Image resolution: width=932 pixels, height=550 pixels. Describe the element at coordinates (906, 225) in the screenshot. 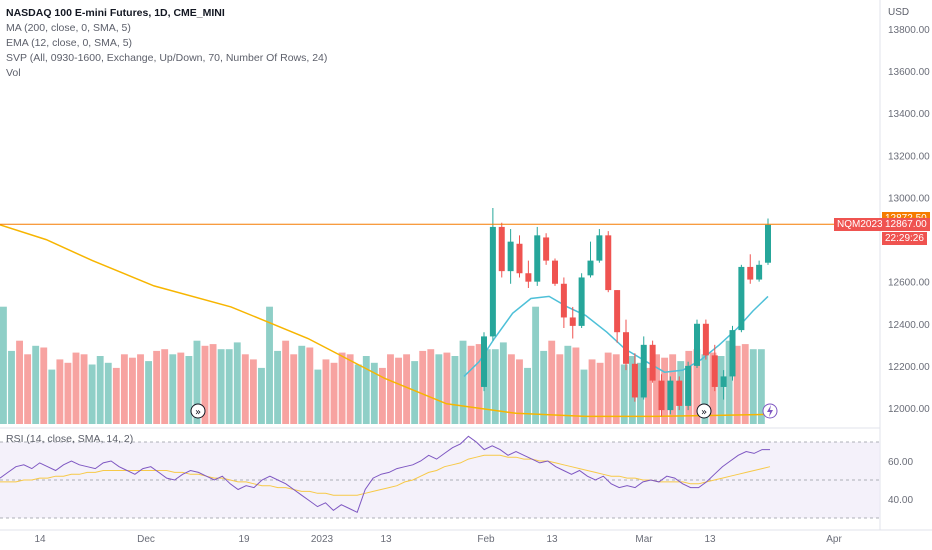

I see `last-price-tag: 12867.00` at that location.